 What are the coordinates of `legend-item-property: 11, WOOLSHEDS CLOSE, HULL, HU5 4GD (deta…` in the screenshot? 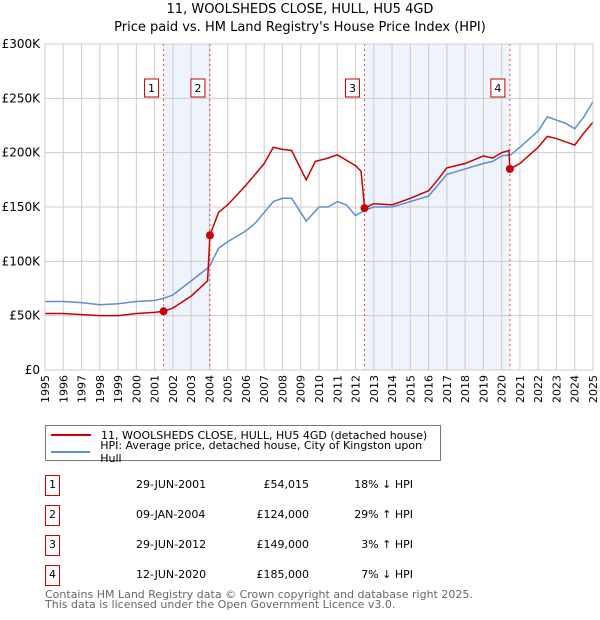 It's located at (236, 435).